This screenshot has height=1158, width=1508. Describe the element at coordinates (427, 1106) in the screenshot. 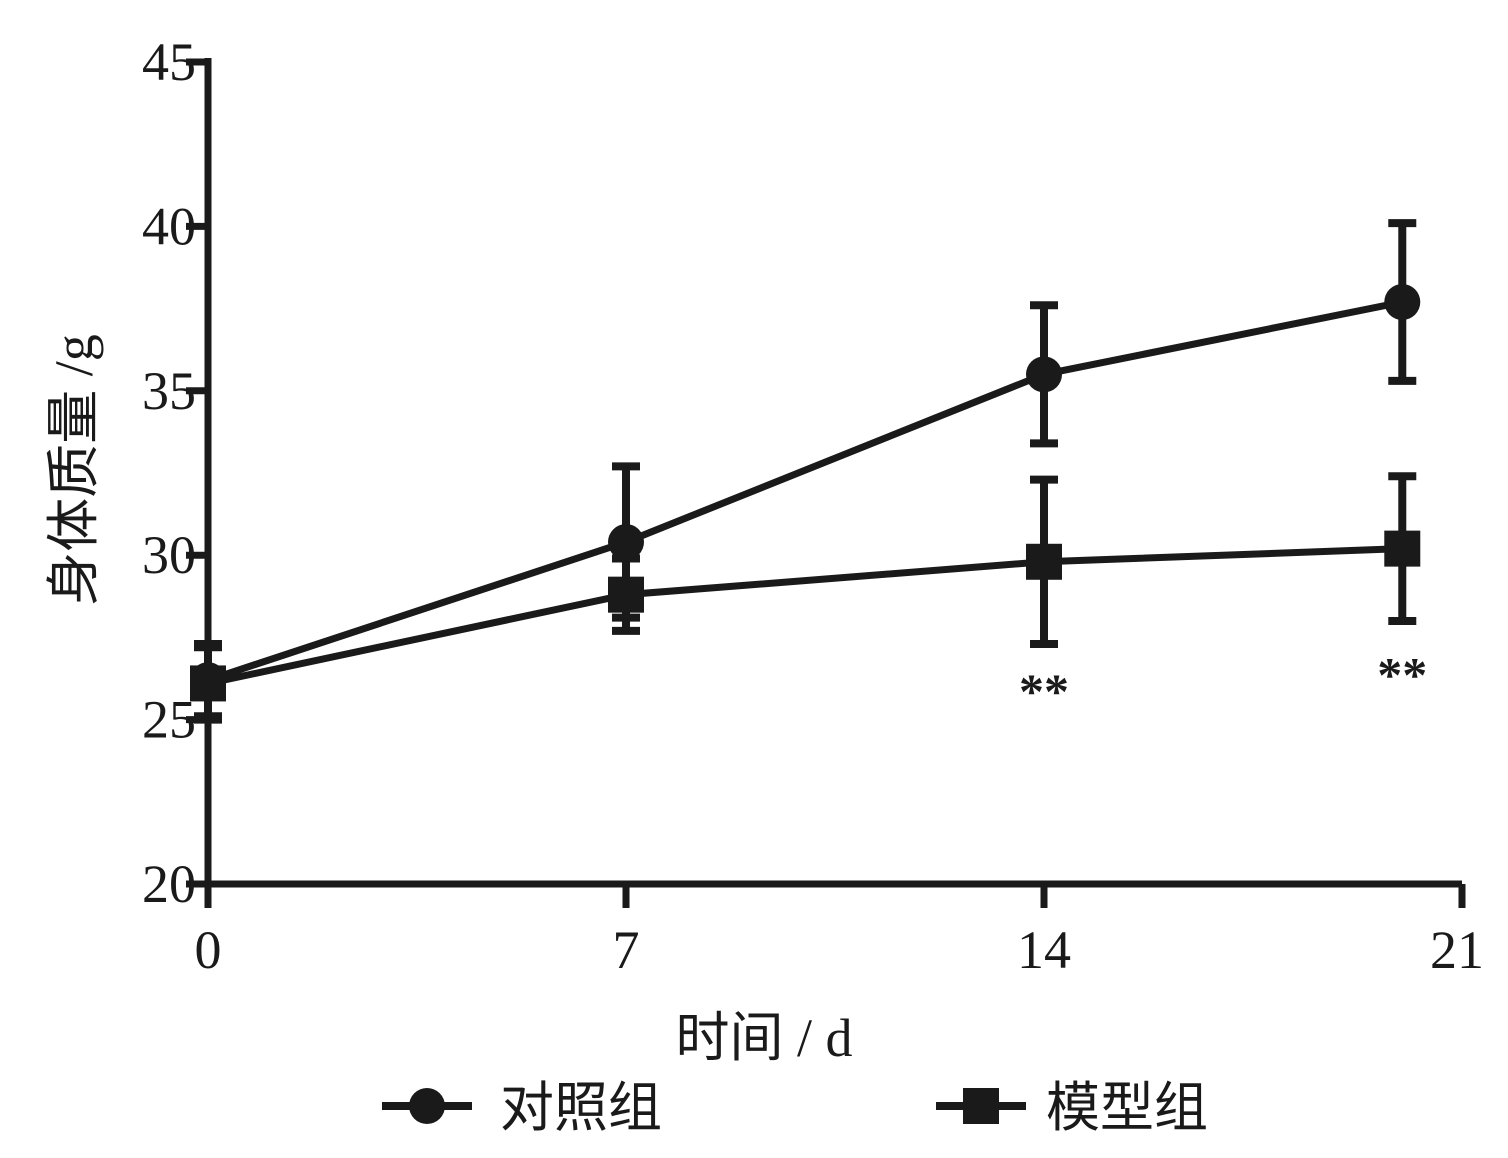

I see `legend-marker-circle` at that location.